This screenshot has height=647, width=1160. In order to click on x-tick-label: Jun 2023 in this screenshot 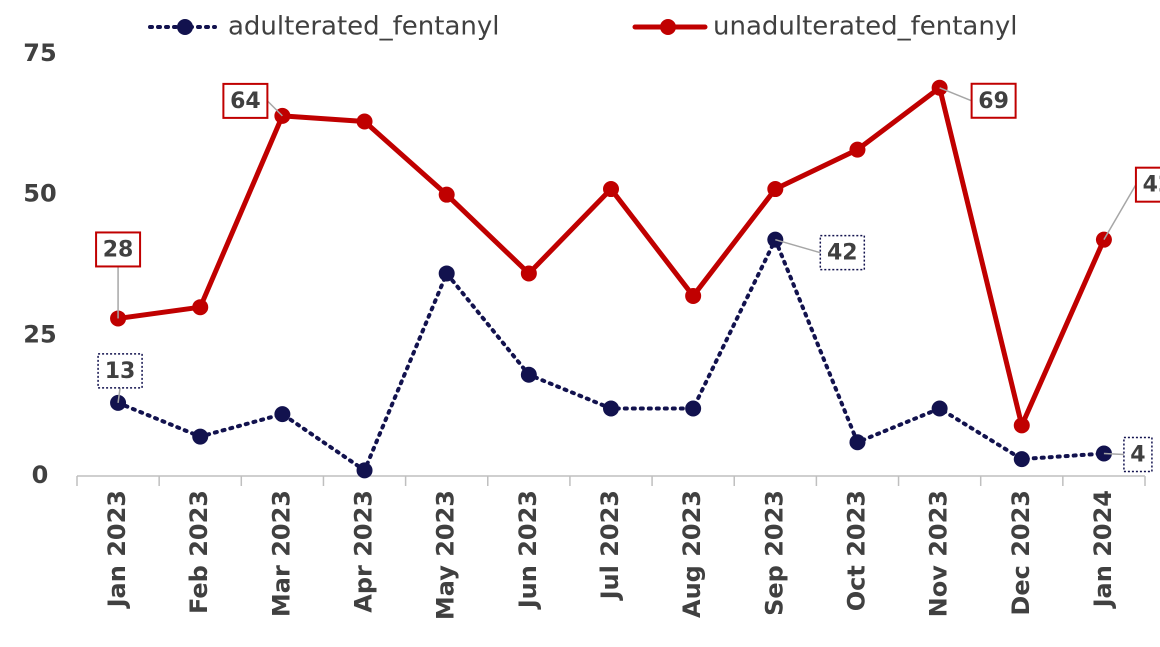, I will do `click(528, 550)`.